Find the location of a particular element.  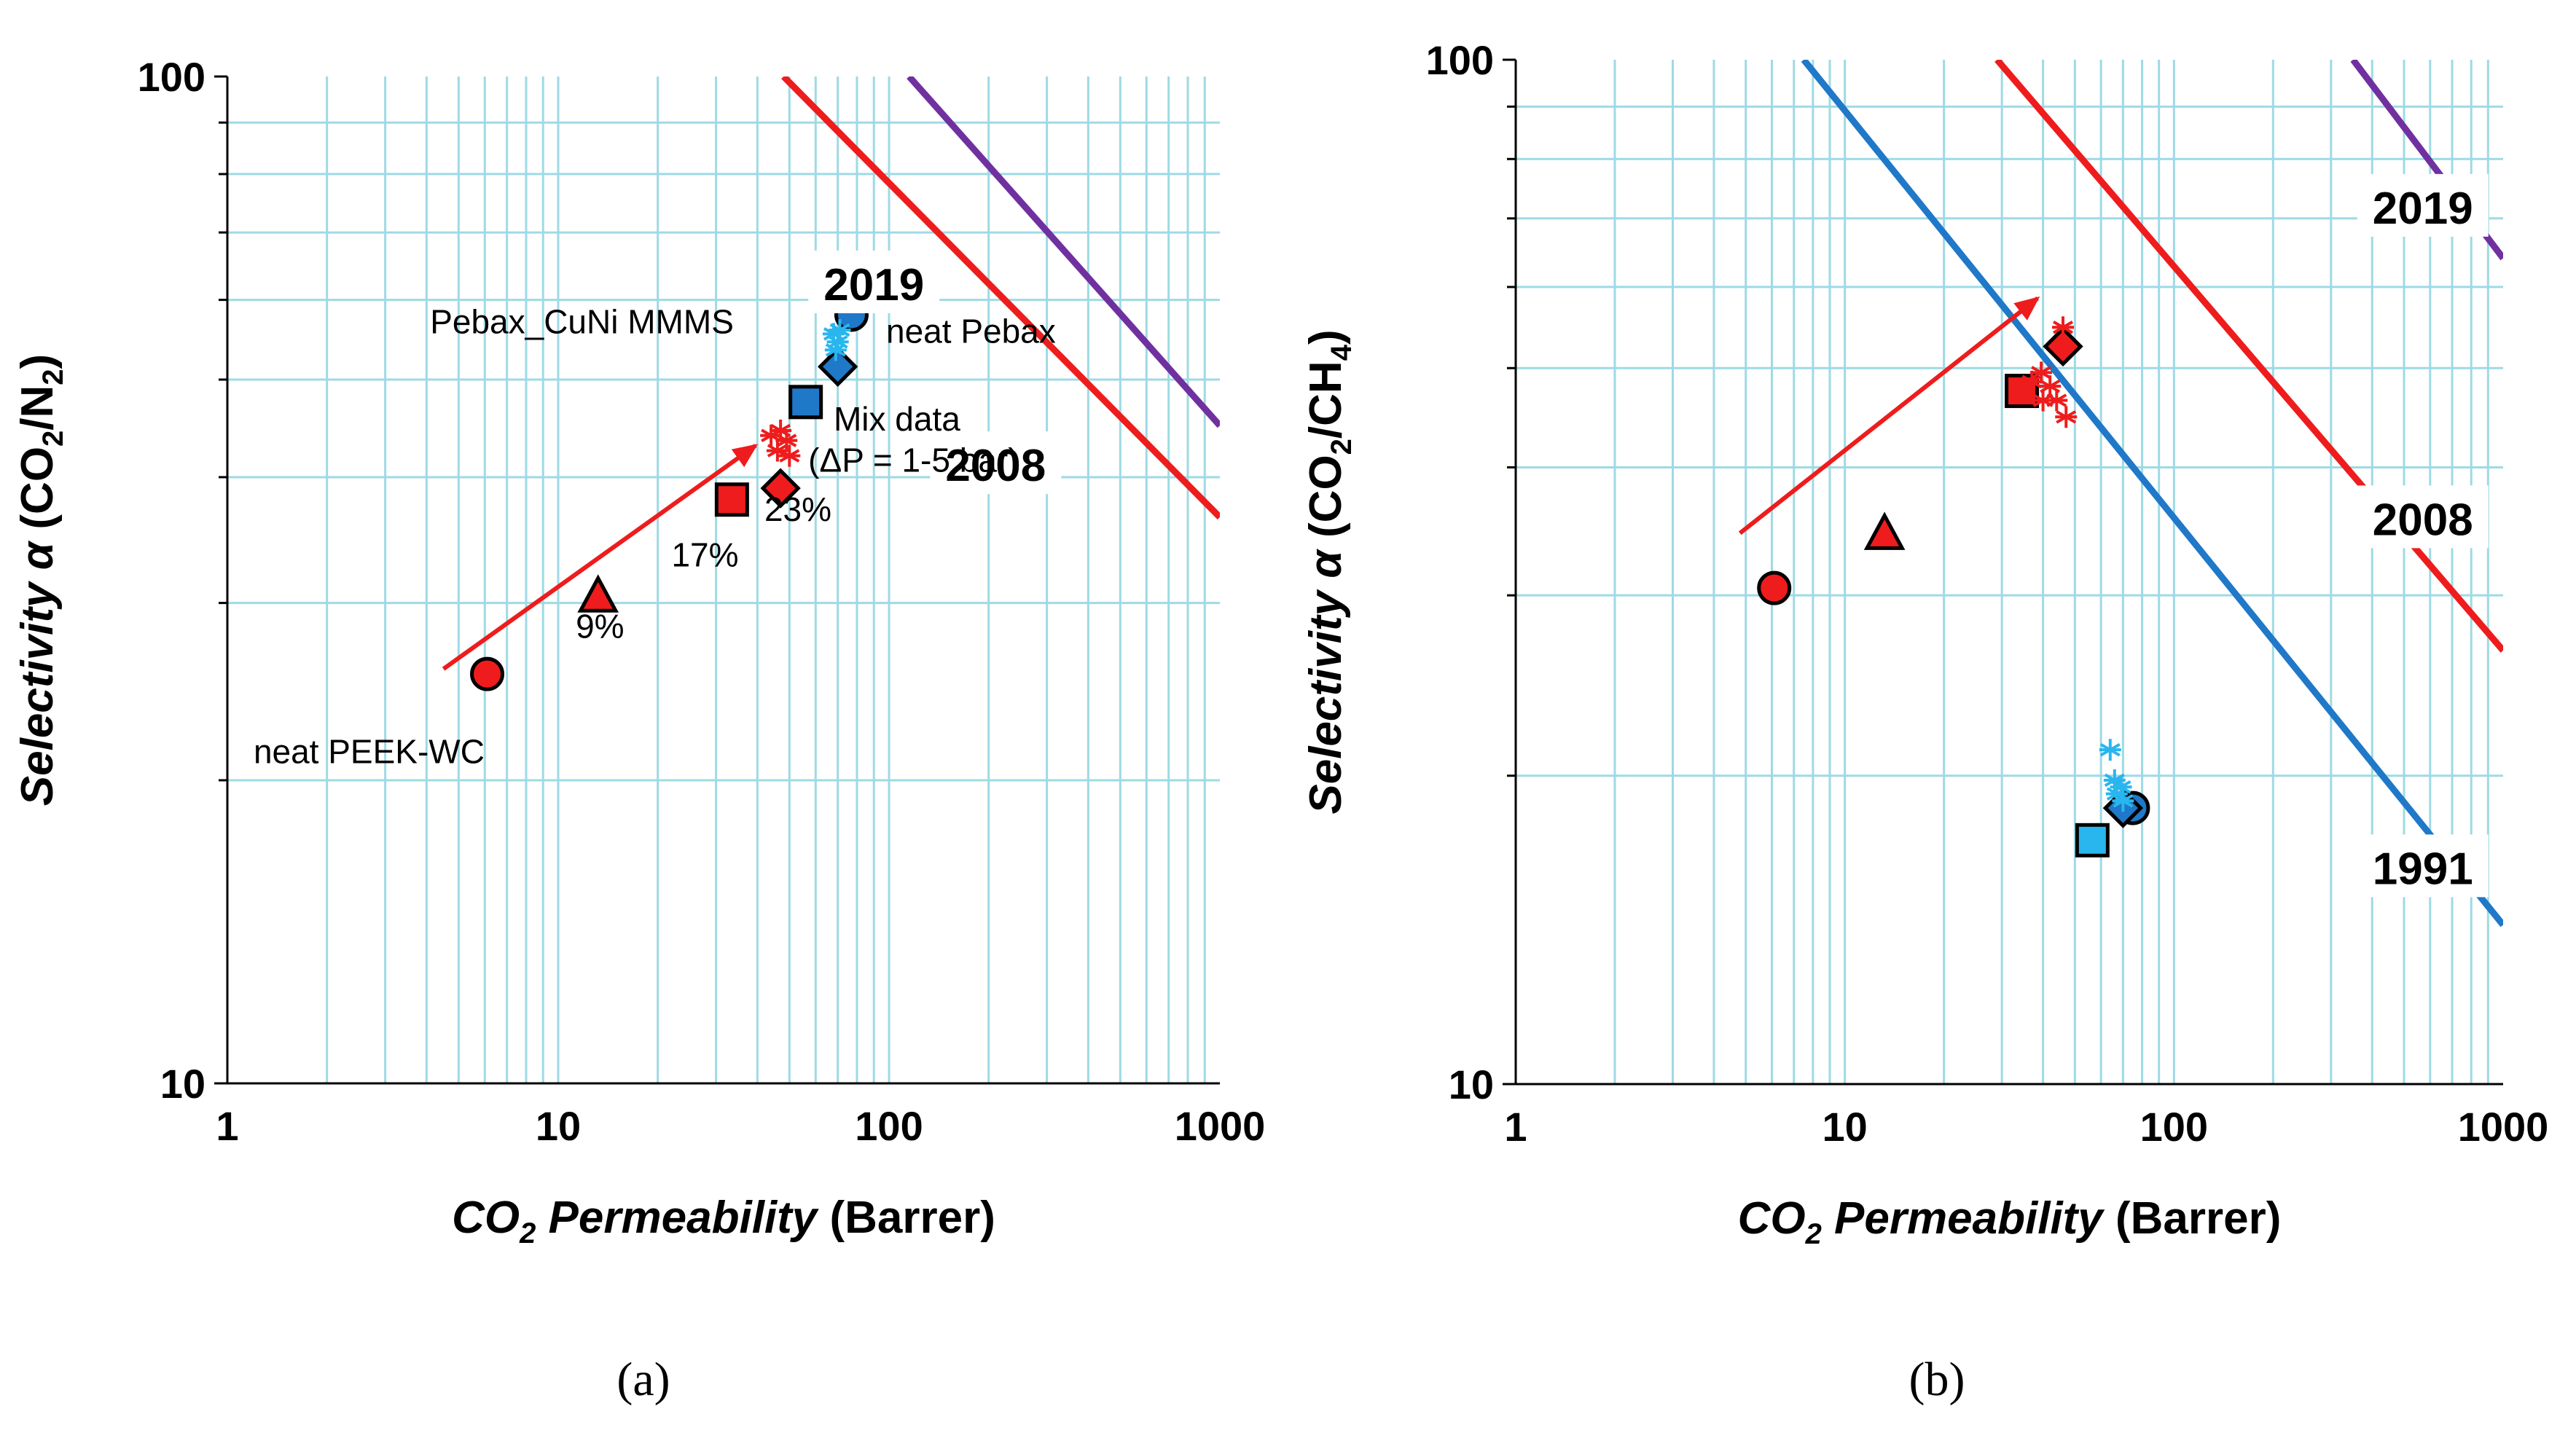

annotation-label: 17% is located at coordinates (704, 555).